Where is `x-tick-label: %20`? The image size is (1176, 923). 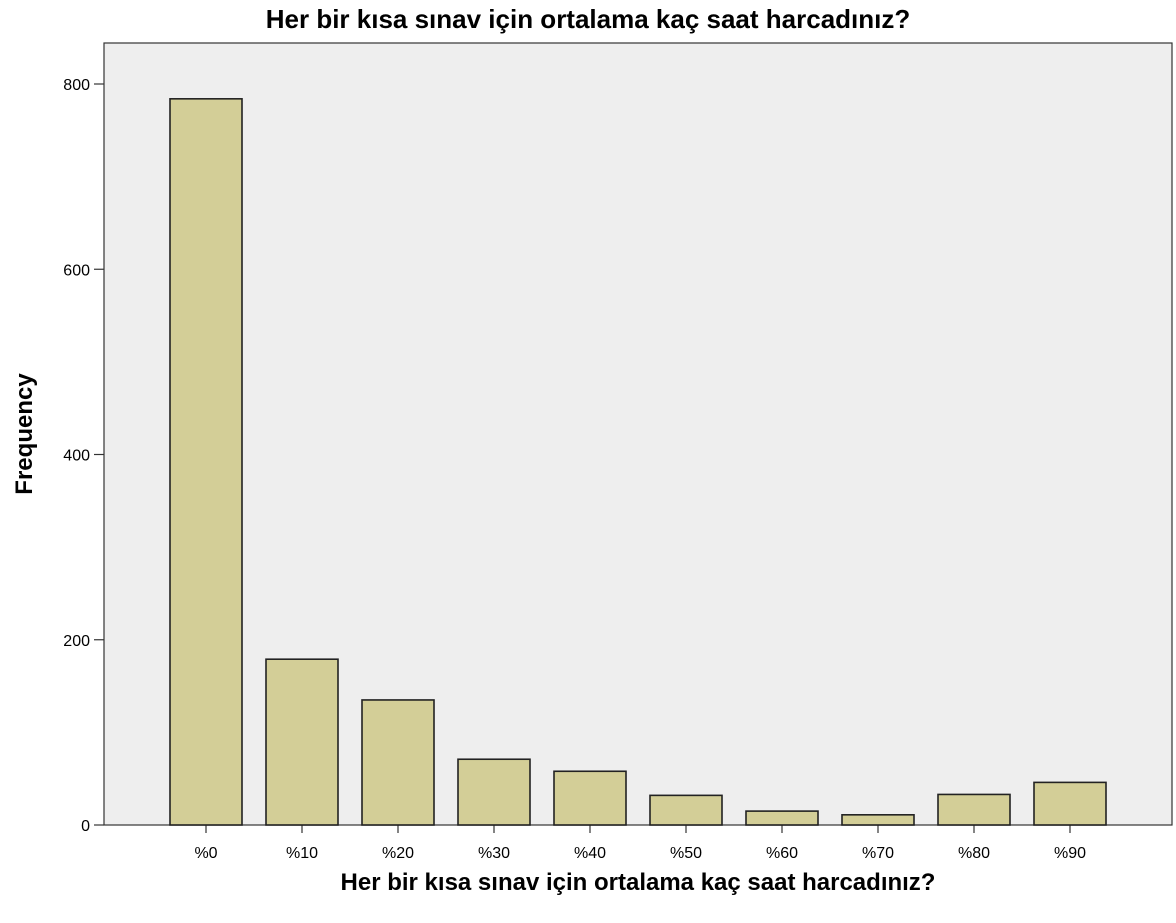
x-tick-label: %20 is located at coordinates (398, 853).